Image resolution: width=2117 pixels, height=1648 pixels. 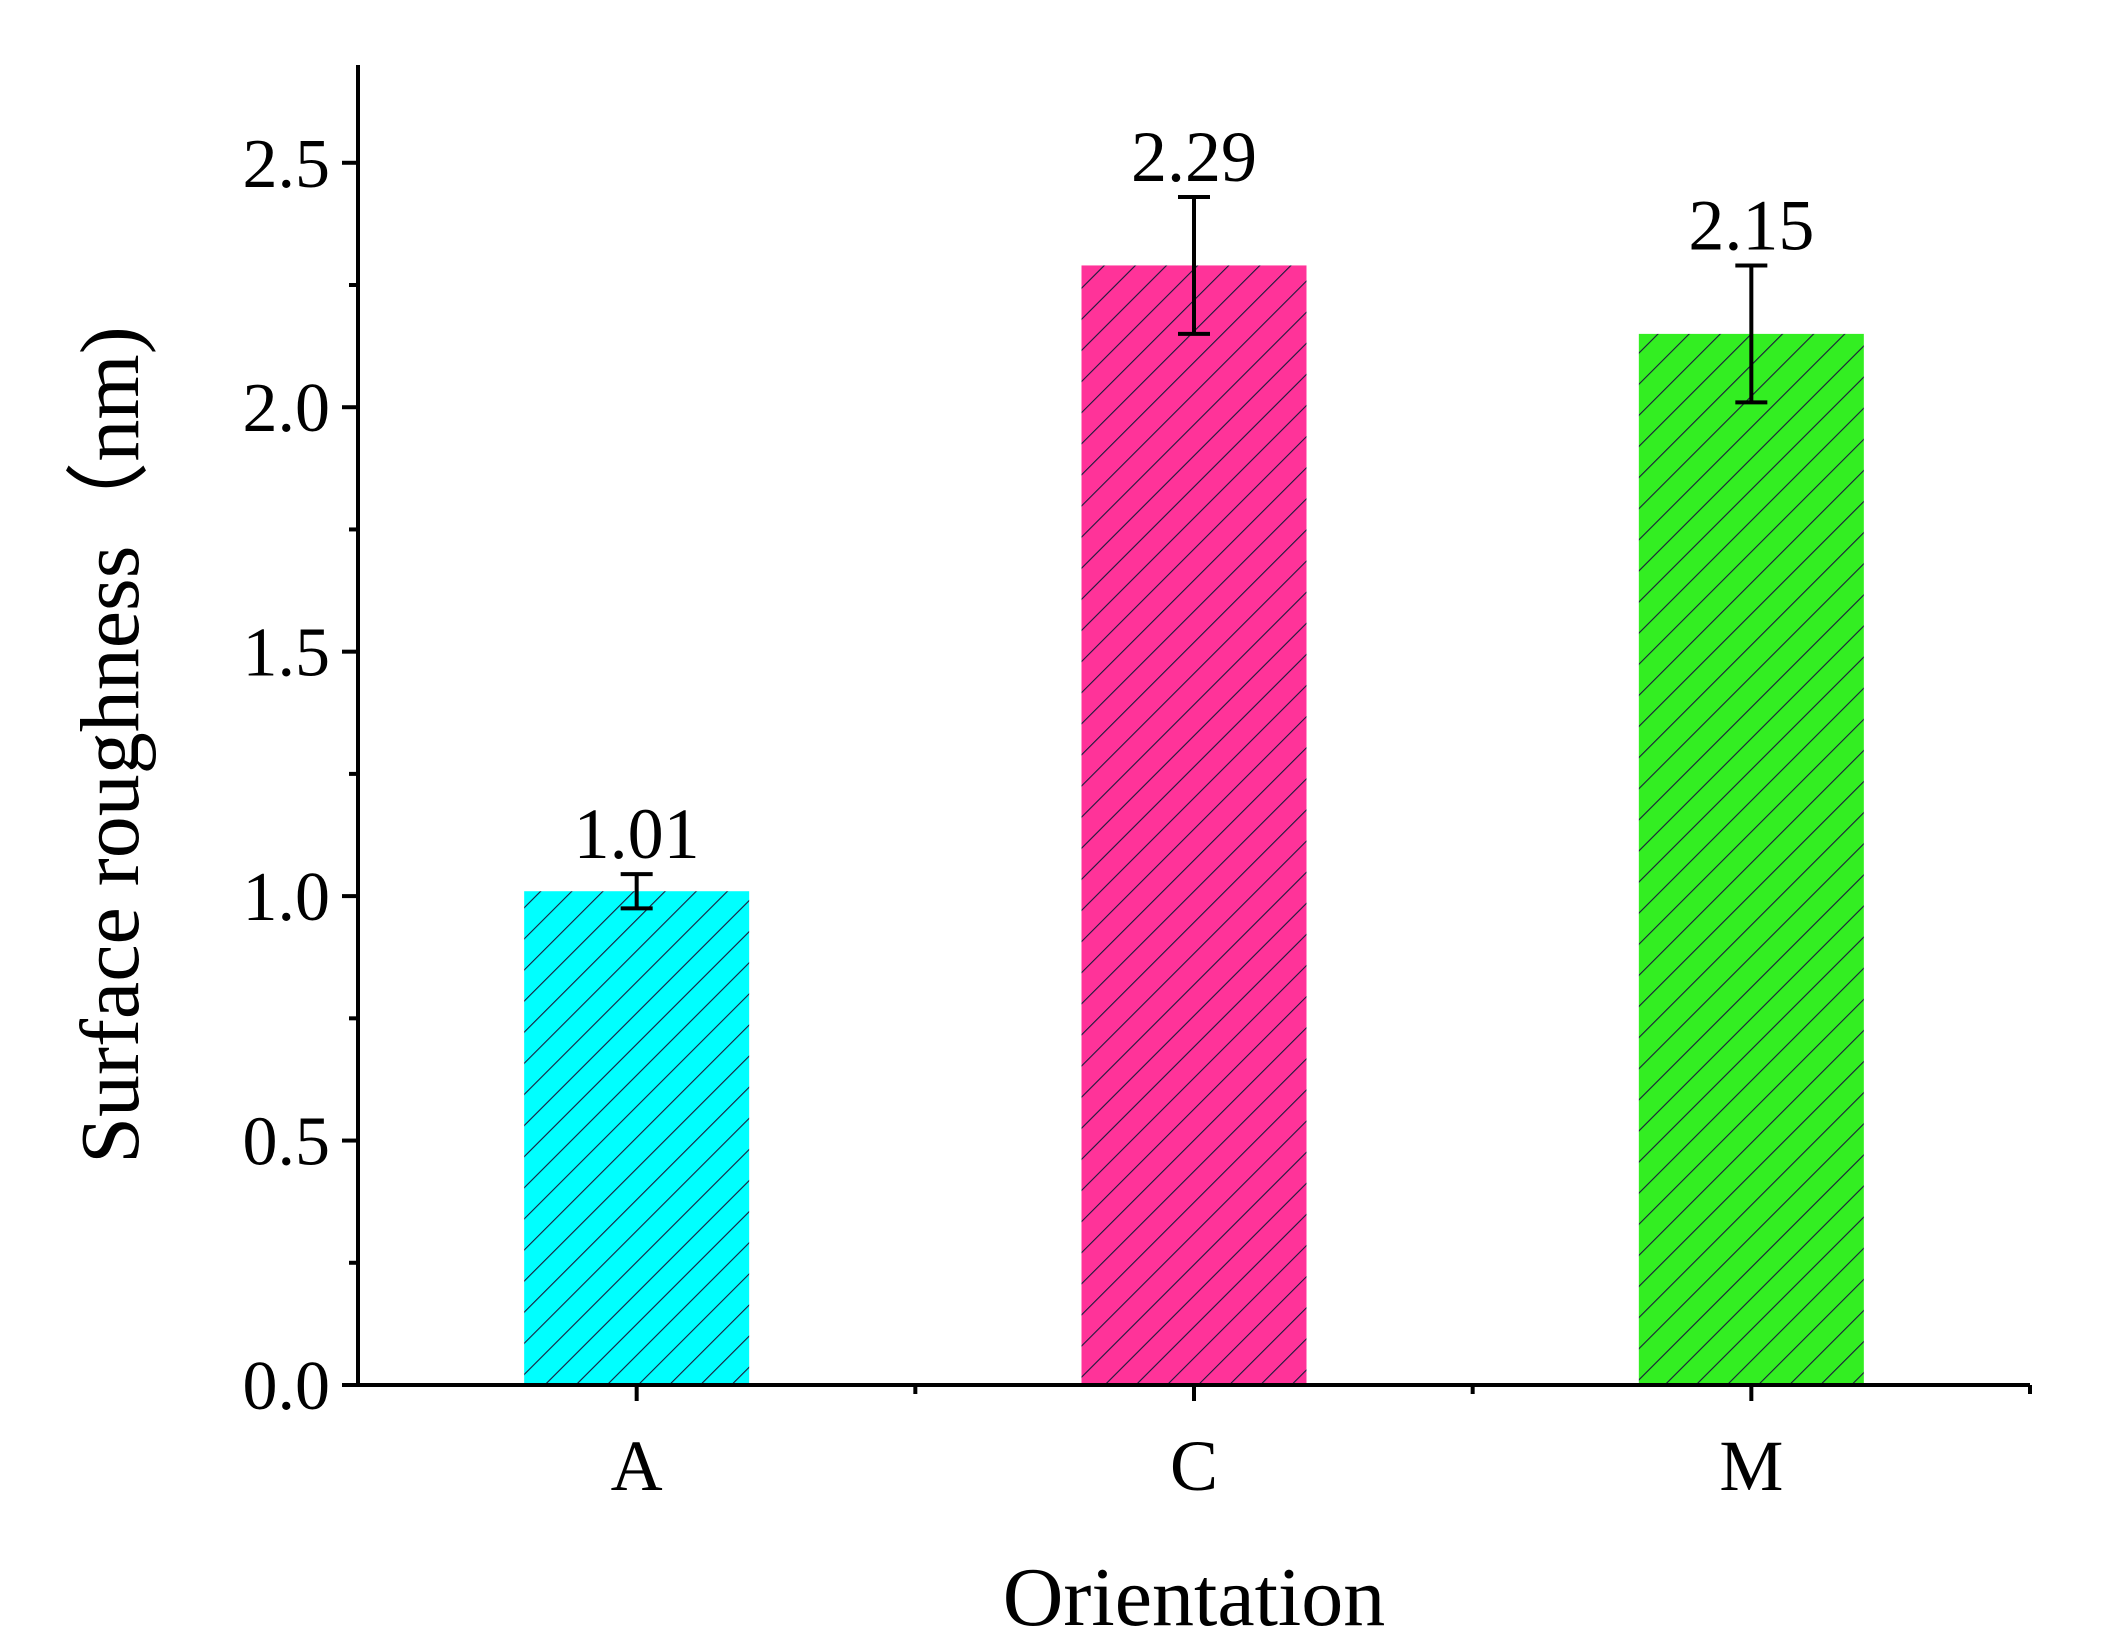 I want to click on y-tick-label: 0.5, so click(x=287, y=1142).